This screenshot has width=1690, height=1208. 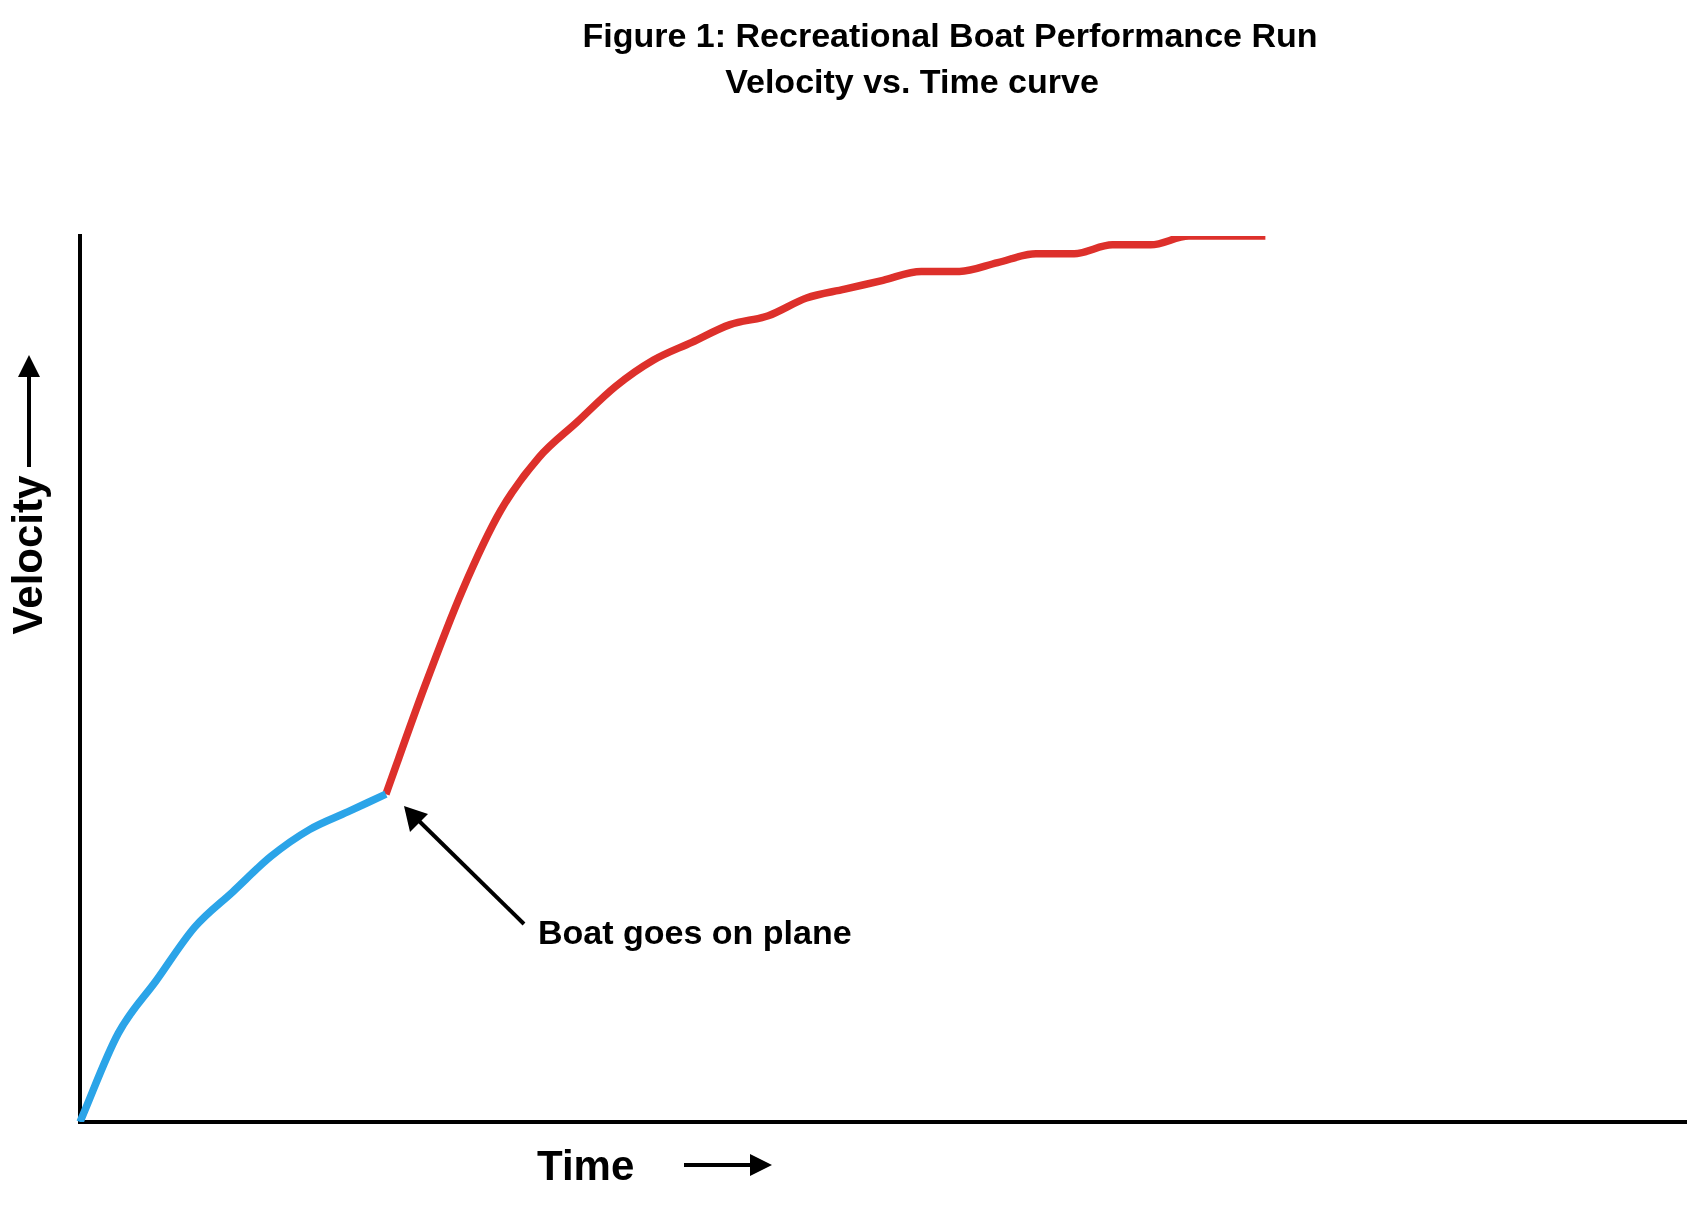 What do you see at coordinates (912, 81) in the screenshot?
I see `chart-subtitle: Velocity vs. Time curve` at bounding box center [912, 81].